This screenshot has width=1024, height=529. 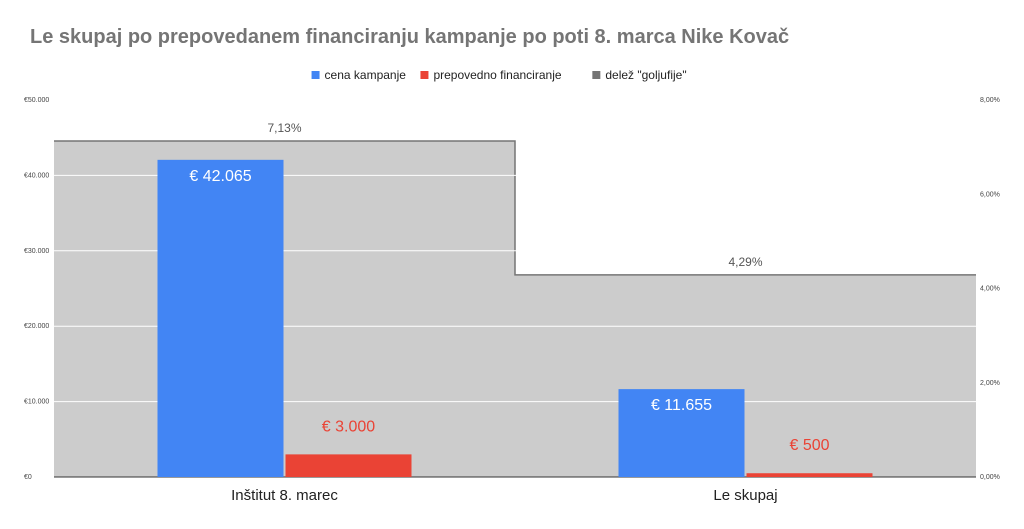 I want to click on share-label: 4,29%, so click(x=745, y=262).